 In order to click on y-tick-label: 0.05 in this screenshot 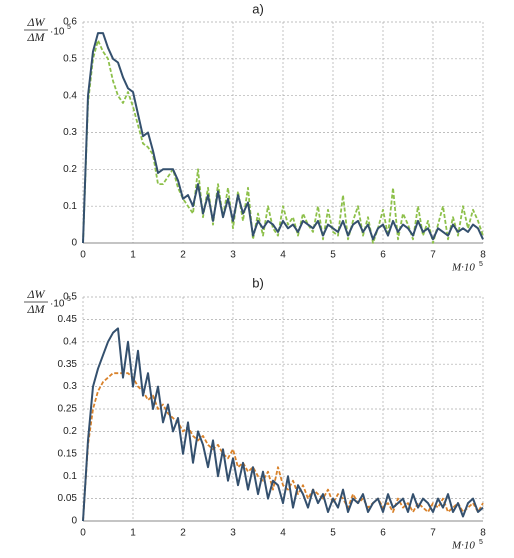, I will do `click(68, 498)`.